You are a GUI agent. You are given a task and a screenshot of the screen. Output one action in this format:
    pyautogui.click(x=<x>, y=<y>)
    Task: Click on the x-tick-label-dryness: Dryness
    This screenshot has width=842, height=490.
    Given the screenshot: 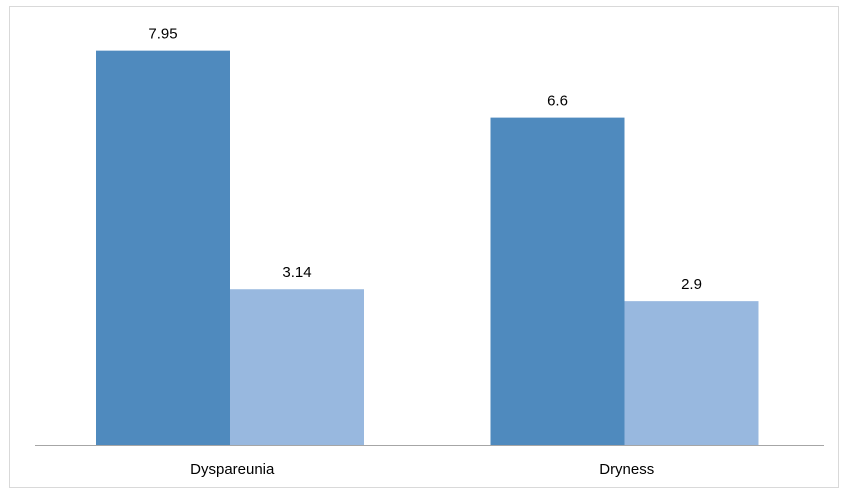 What is the action you would take?
    pyautogui.click(x=626, y=469)
    